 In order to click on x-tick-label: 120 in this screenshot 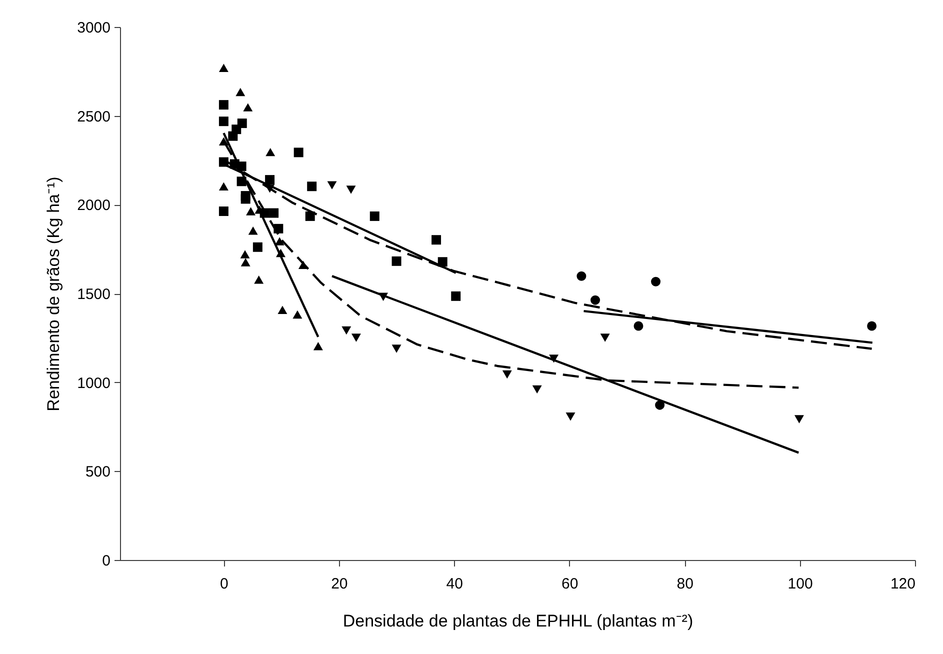, I will do `click(903, 584)`.